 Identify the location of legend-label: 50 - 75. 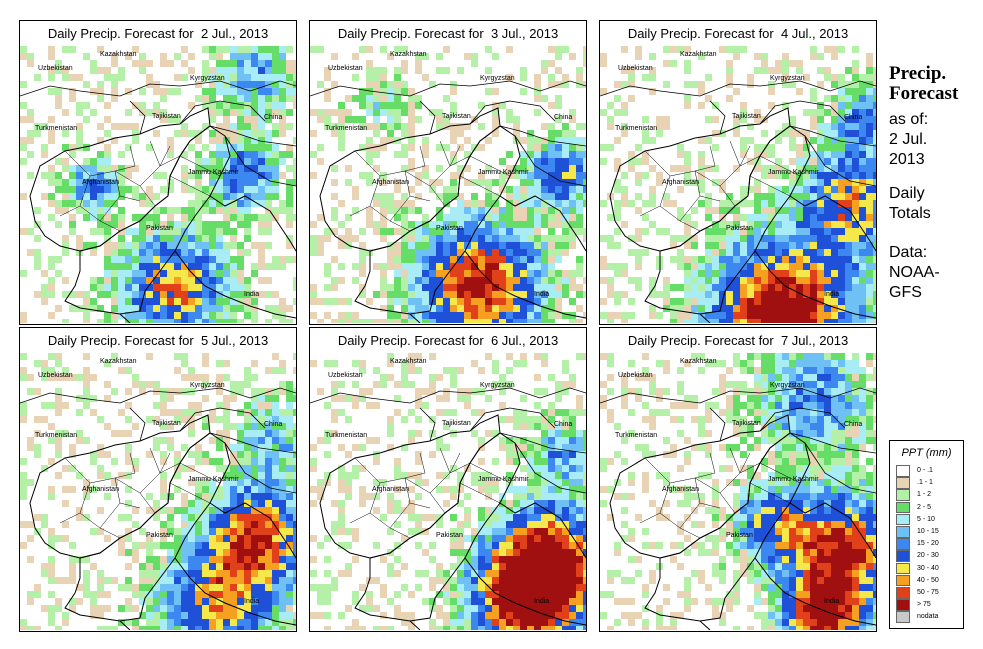
(928, 592).